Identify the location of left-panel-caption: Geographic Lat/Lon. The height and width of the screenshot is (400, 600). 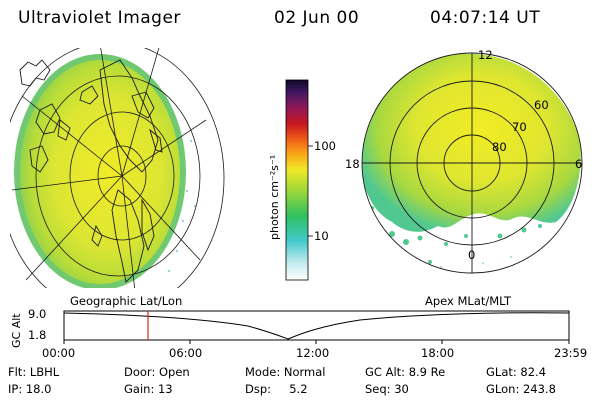
(126, 301).